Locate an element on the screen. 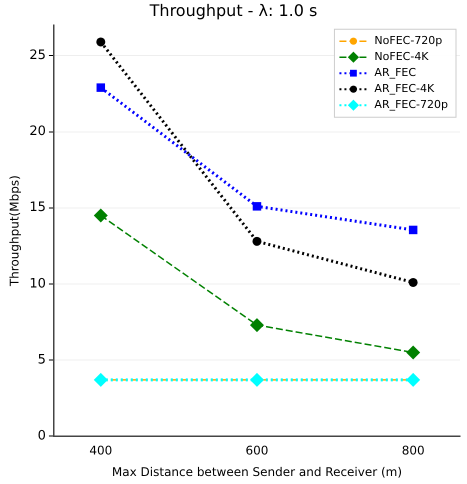 This screenshot has height=484, width=467. y-tick-label: 10 is located at coordinates (37, 284).